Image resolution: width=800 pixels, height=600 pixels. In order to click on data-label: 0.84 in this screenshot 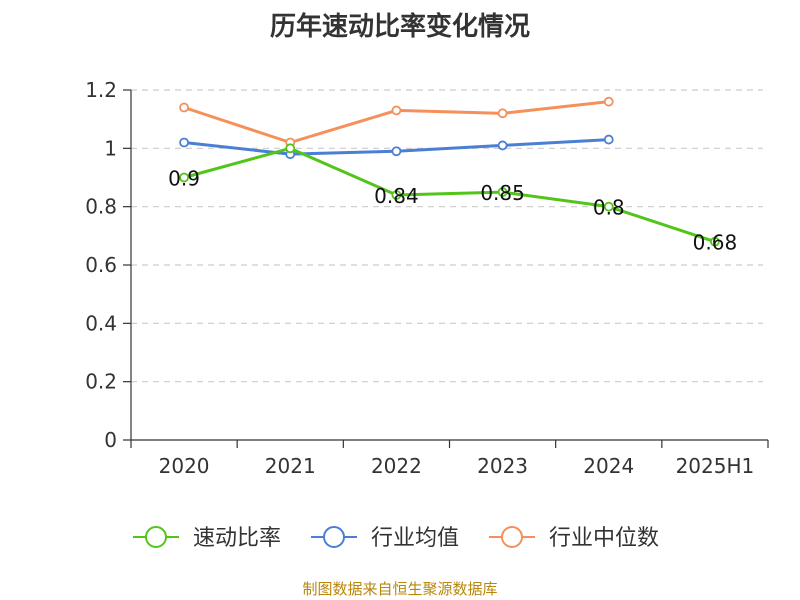, I will do `click(396, 196)`.